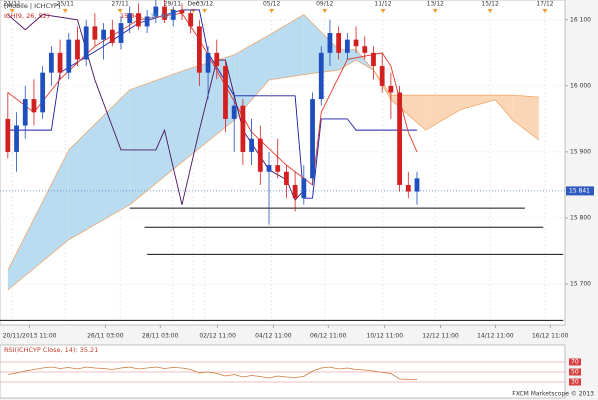  I want to click on x-tick-label: 02/12 11:00, so click(217, 336).